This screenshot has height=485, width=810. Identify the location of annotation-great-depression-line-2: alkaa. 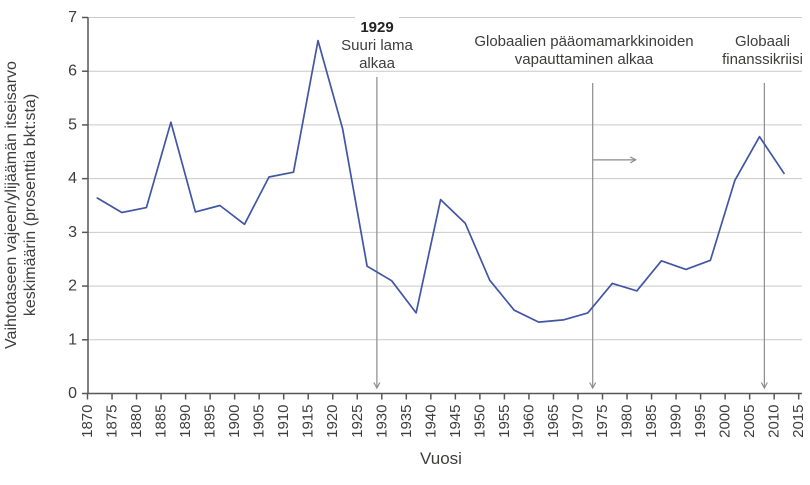
(377, 63).